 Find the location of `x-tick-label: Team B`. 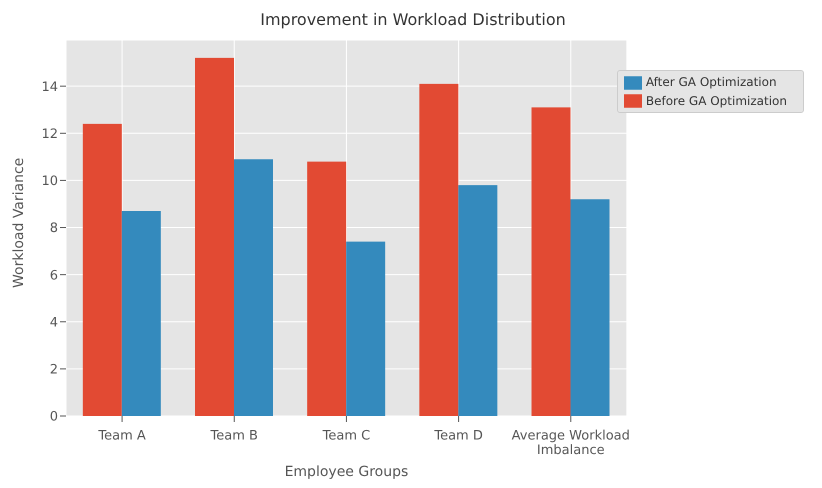

x-tick-label: Team B is located at coordinates (234, 436).